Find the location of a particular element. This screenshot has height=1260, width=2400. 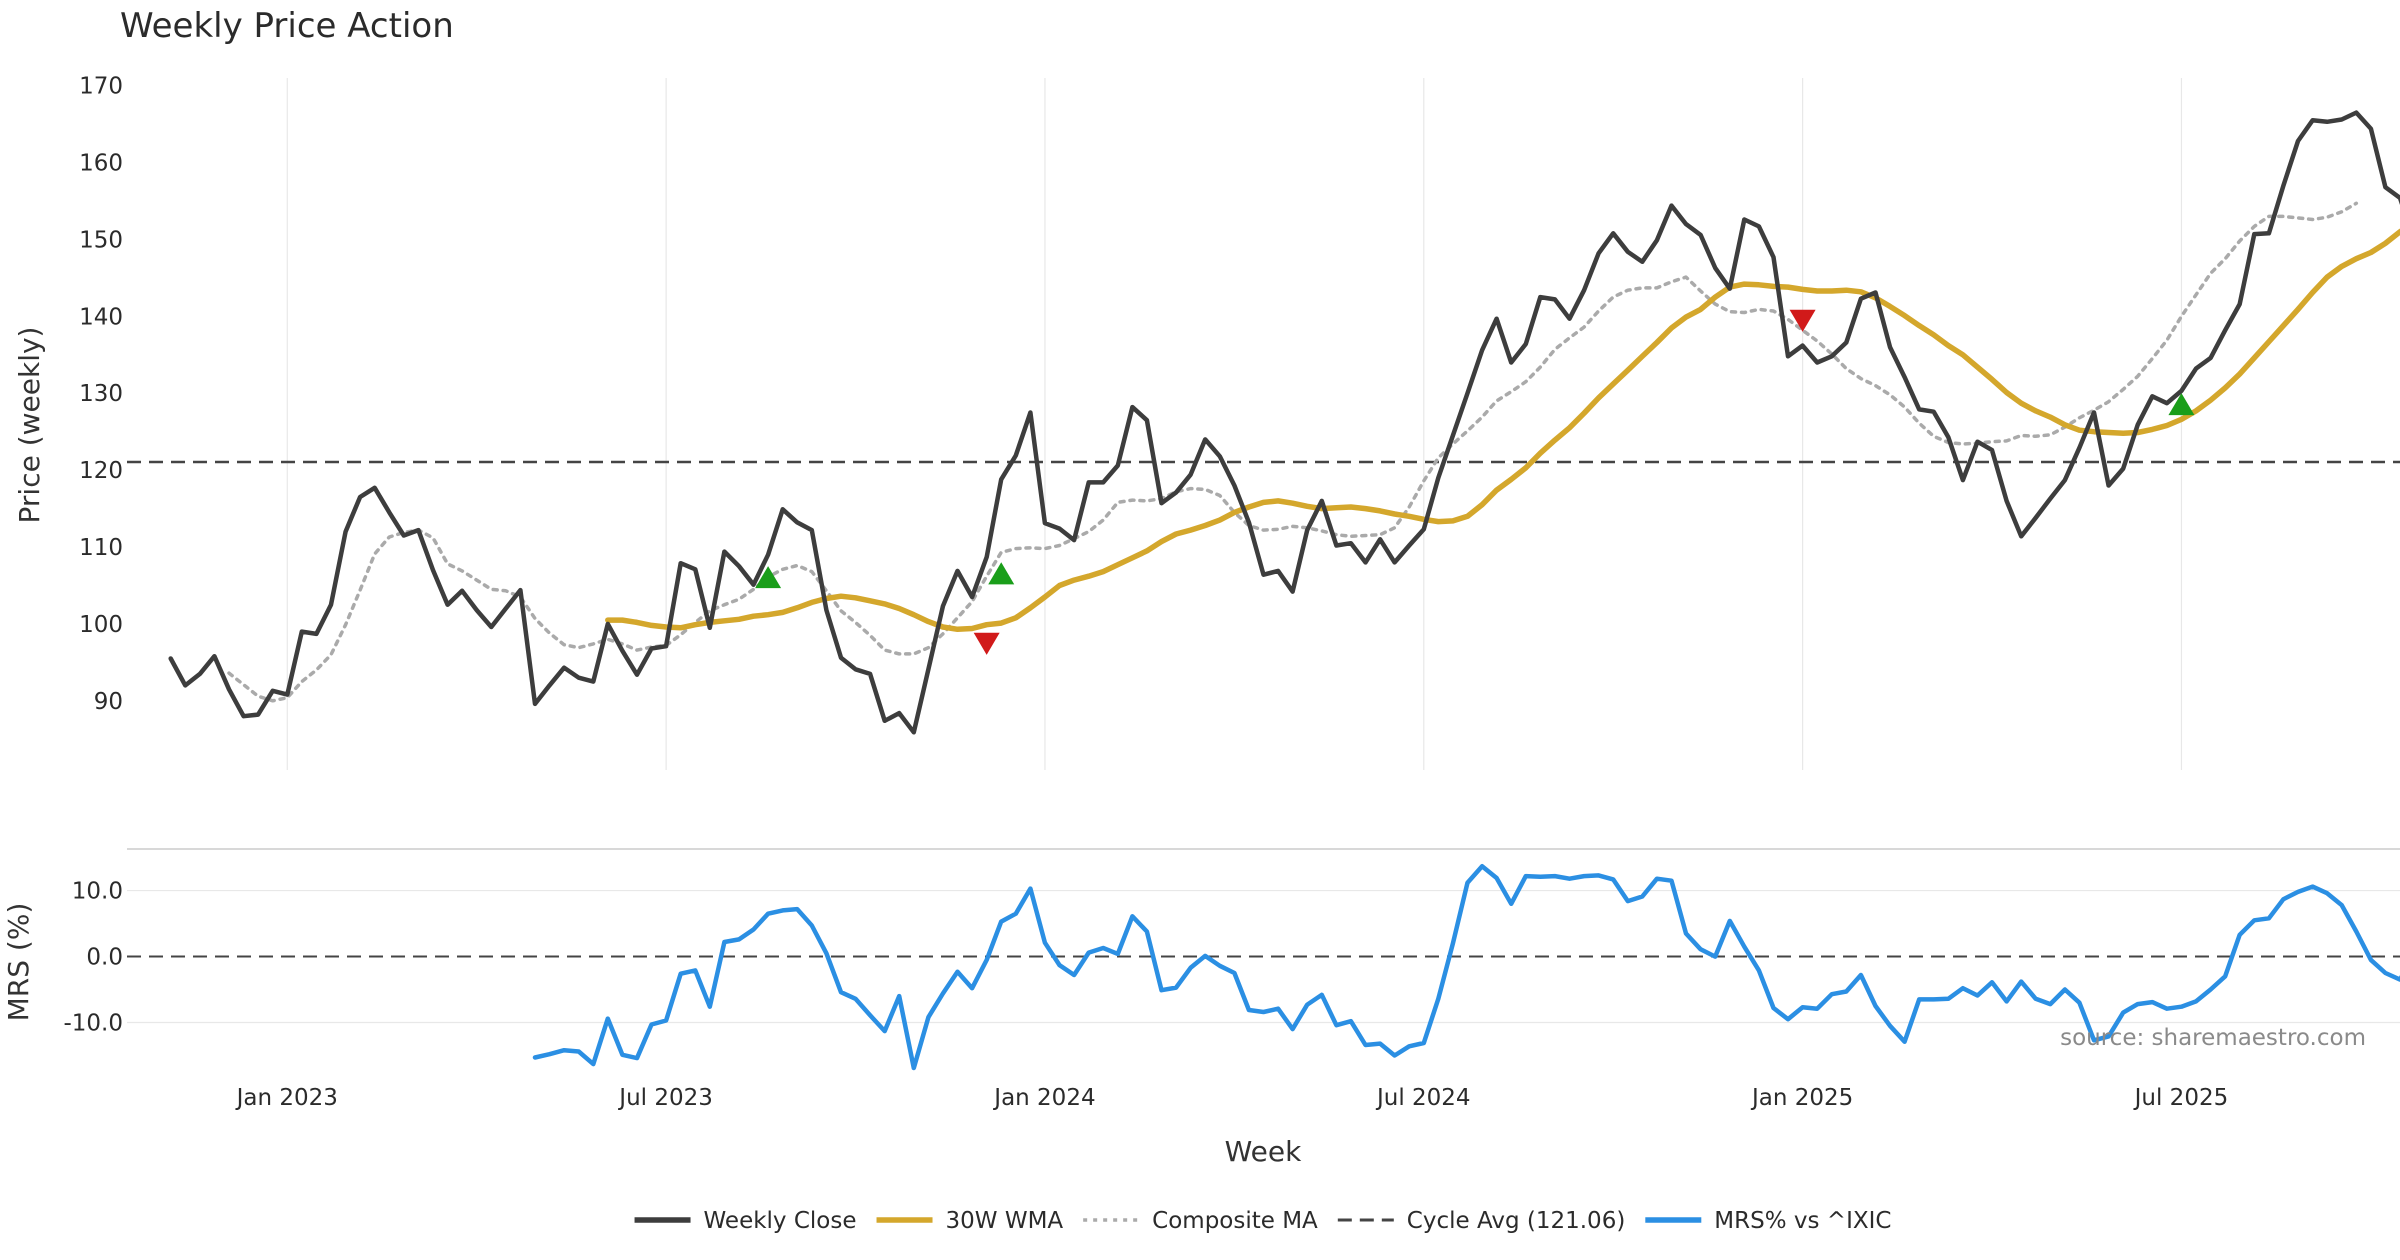

mrs-y-tick-label: 0.0 is located at coordinates (104, 958).